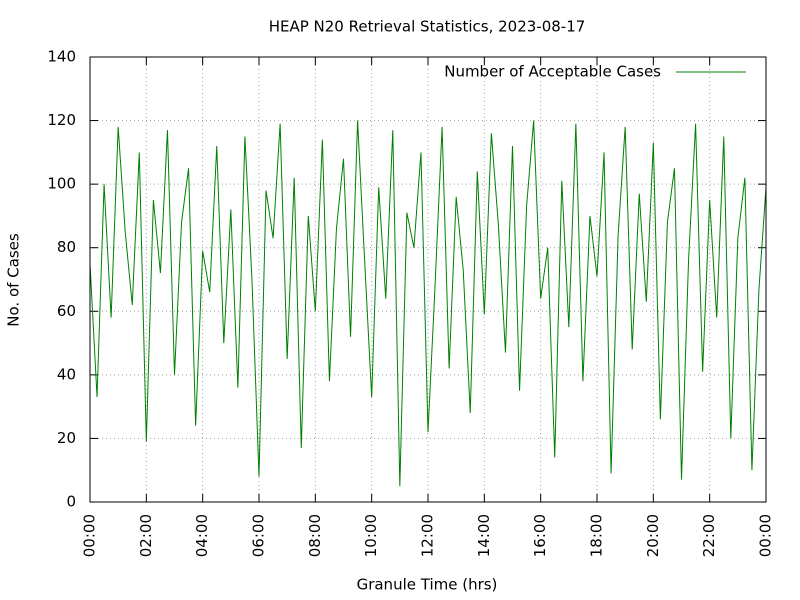 This screenshot has width=800, height=600. What do you see at coordinates (540, 535) in the screenshot?
I see `x-tick-label: 16:00` at bounding box center [540, 535].